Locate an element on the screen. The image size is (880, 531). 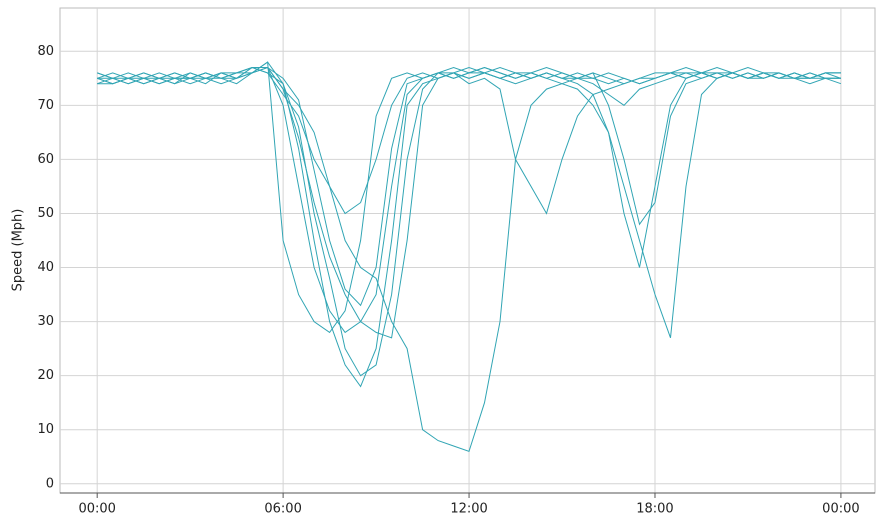
y-tick-label: 40 is located at coordinates (45, 267).